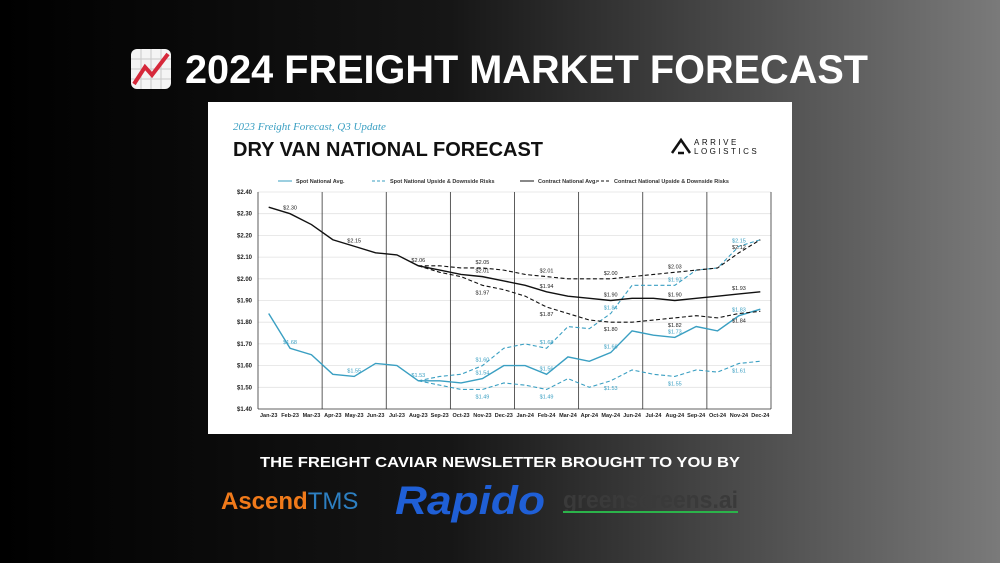 The image size is (1000, 563). I want to click on y-tick-label: $2.20, so click(245, 236).